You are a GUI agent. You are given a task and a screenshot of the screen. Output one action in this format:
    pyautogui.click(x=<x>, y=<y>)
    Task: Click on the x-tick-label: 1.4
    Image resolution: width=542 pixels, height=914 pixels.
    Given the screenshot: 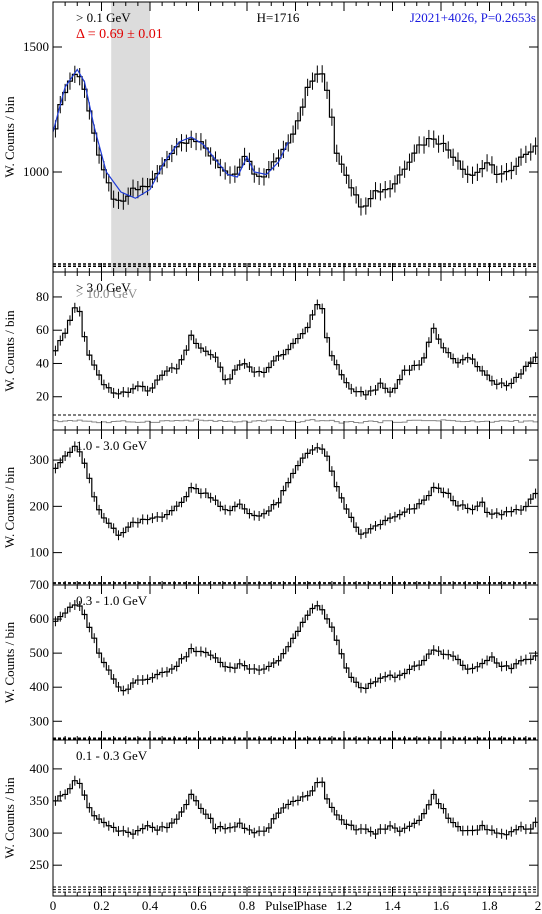 What is the action you would take?
    pyautogui.click(x=392, y=905)
    